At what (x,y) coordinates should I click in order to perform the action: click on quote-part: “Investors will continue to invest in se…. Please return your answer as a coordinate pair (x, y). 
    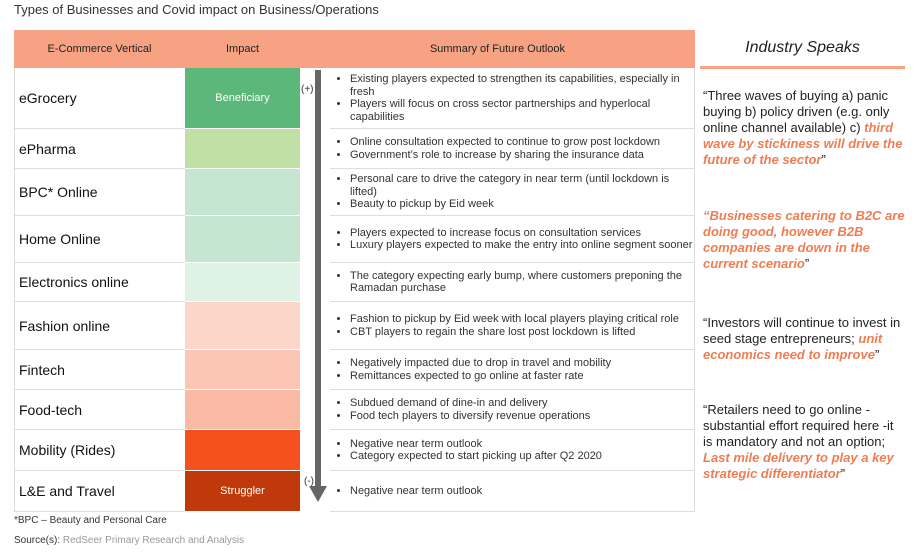
    Looking at the image, I should click on (802, 330).